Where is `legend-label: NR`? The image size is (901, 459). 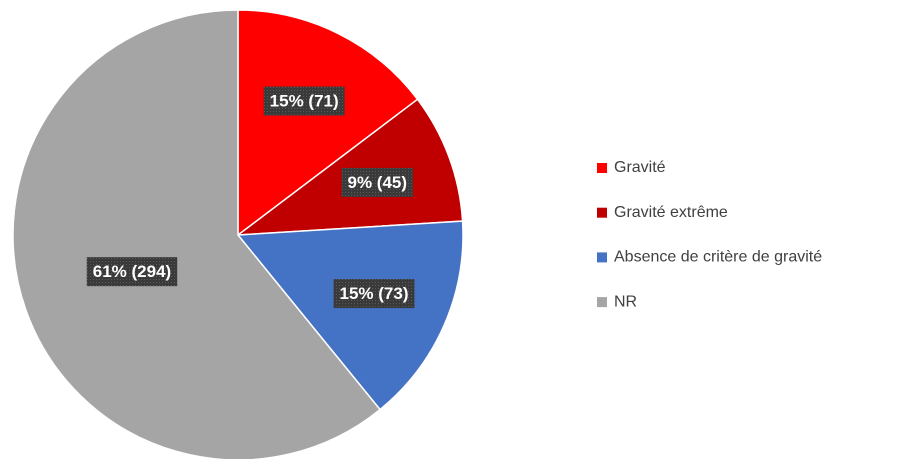 legend-label: NR is located at coordinates (625, 301).